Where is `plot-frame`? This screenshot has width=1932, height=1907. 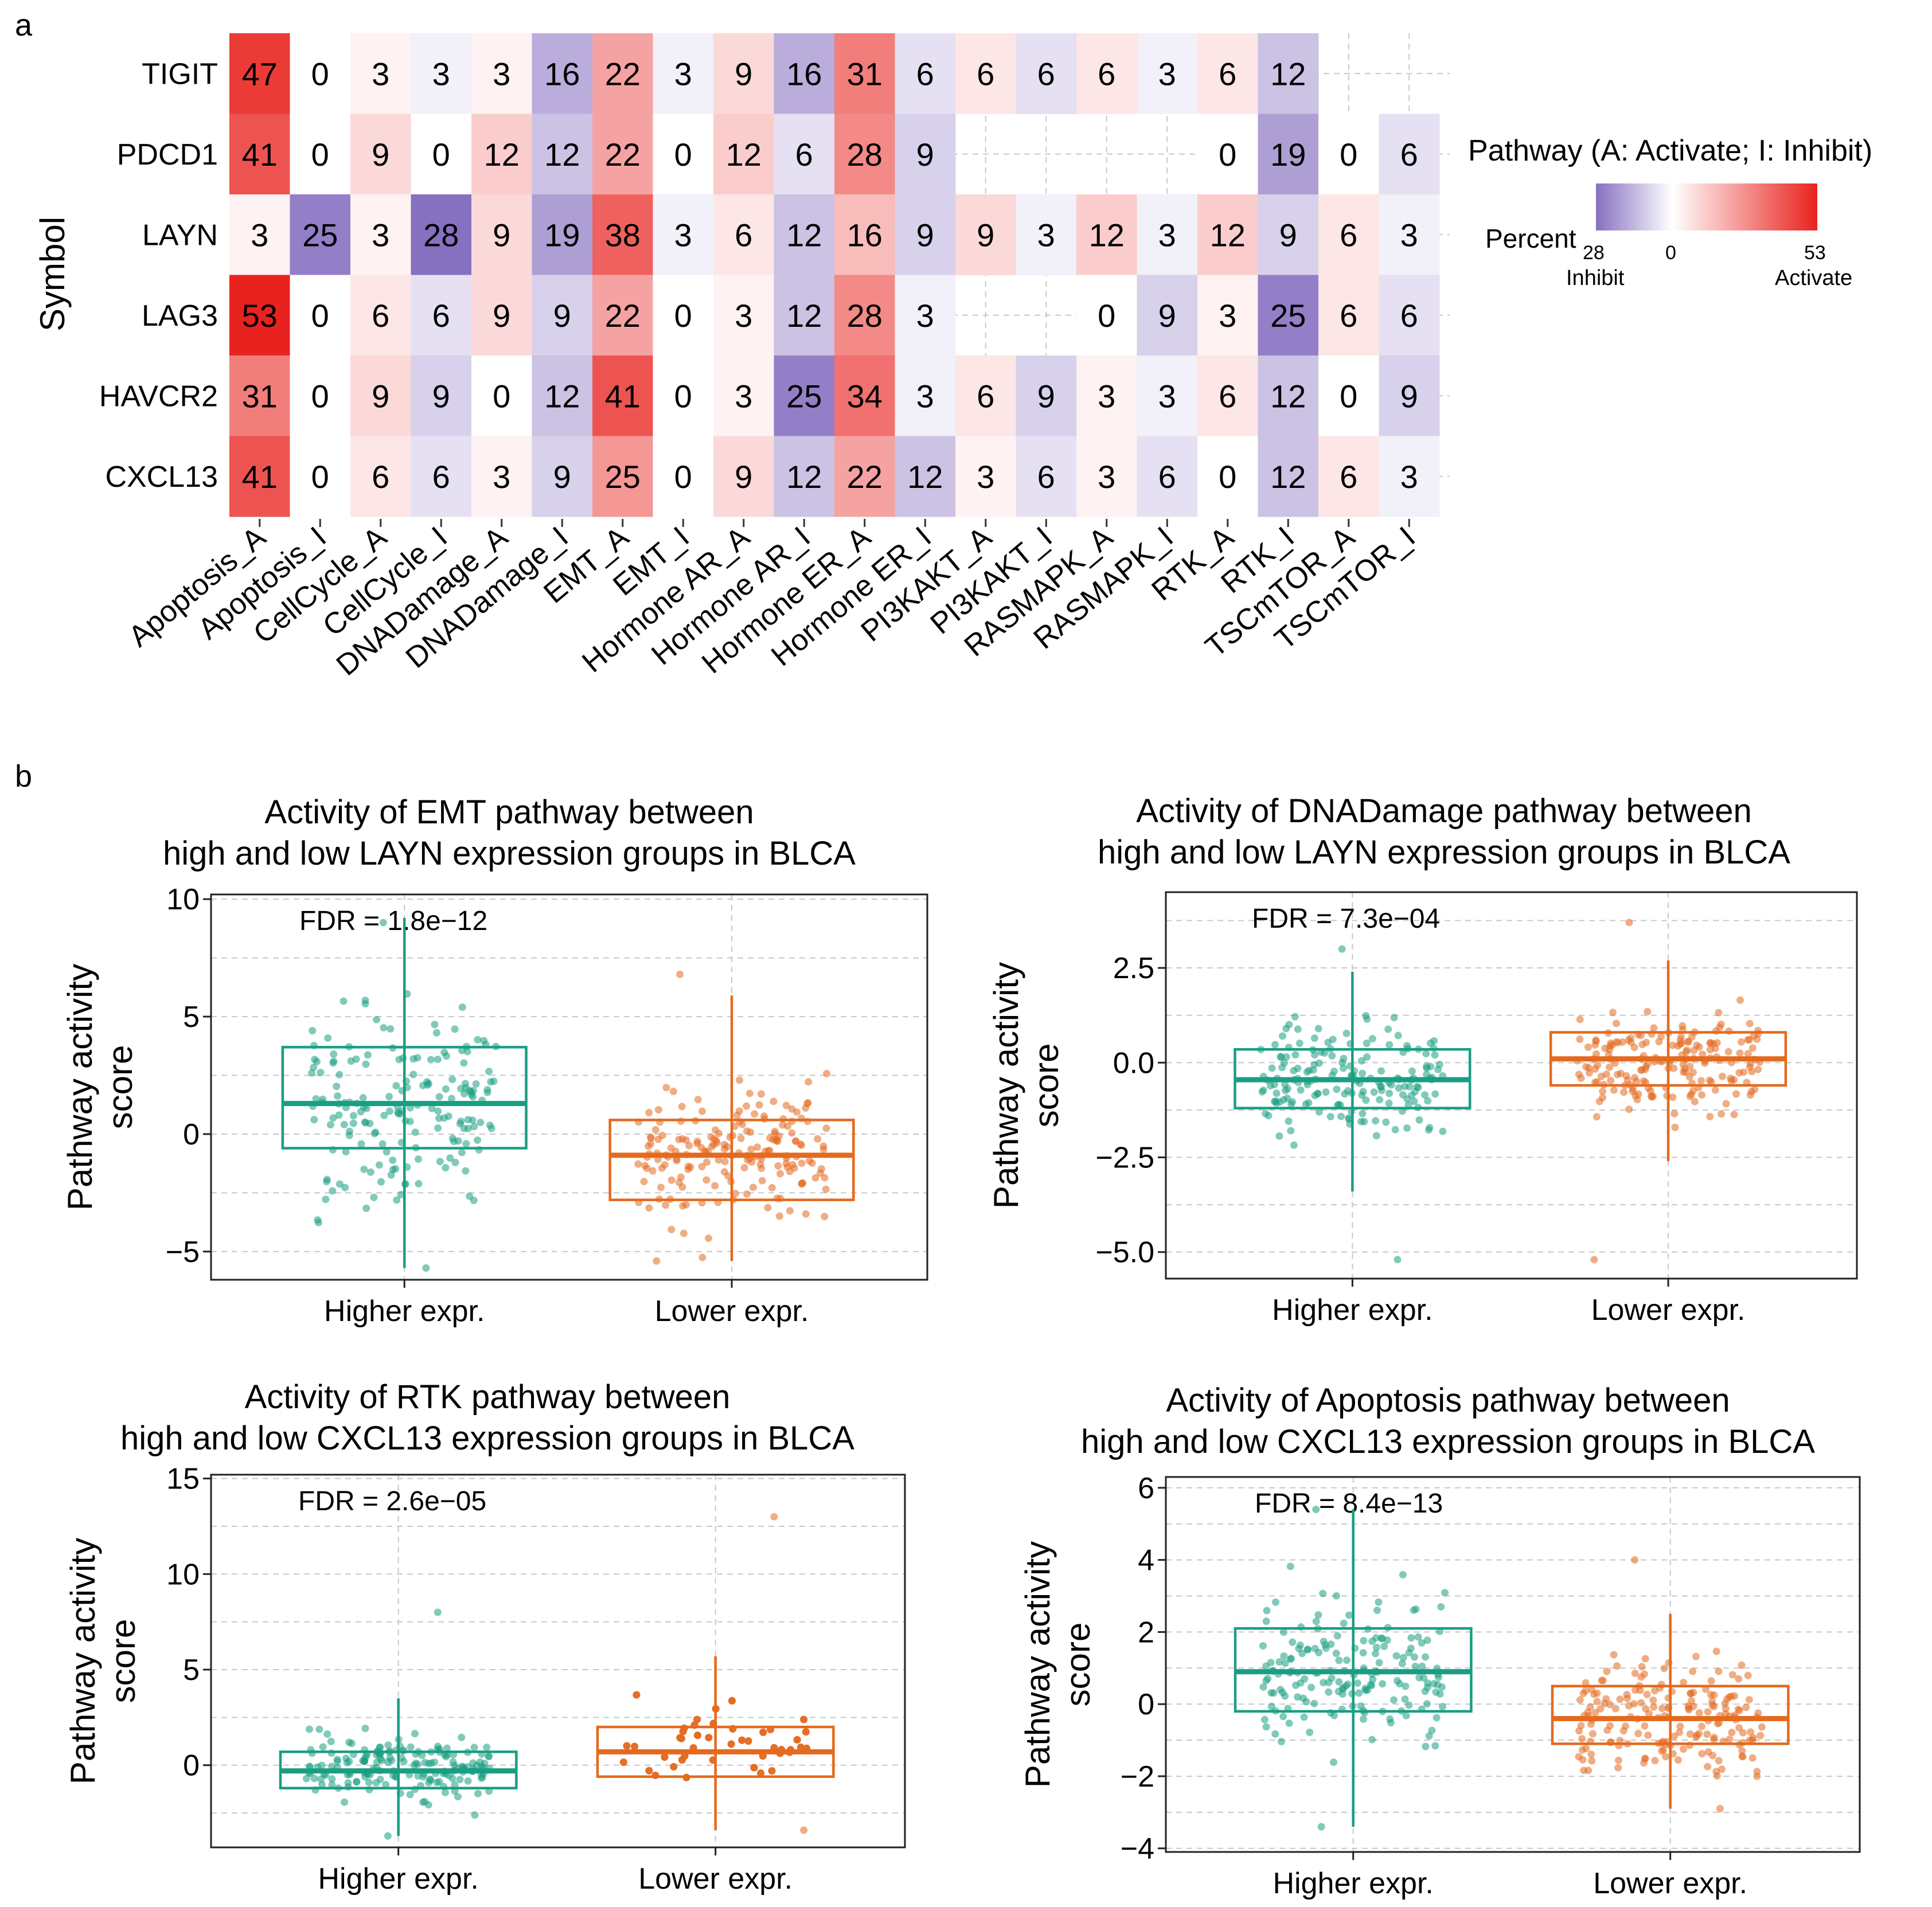
plot-frame is located at coordinates (1513, 1664).